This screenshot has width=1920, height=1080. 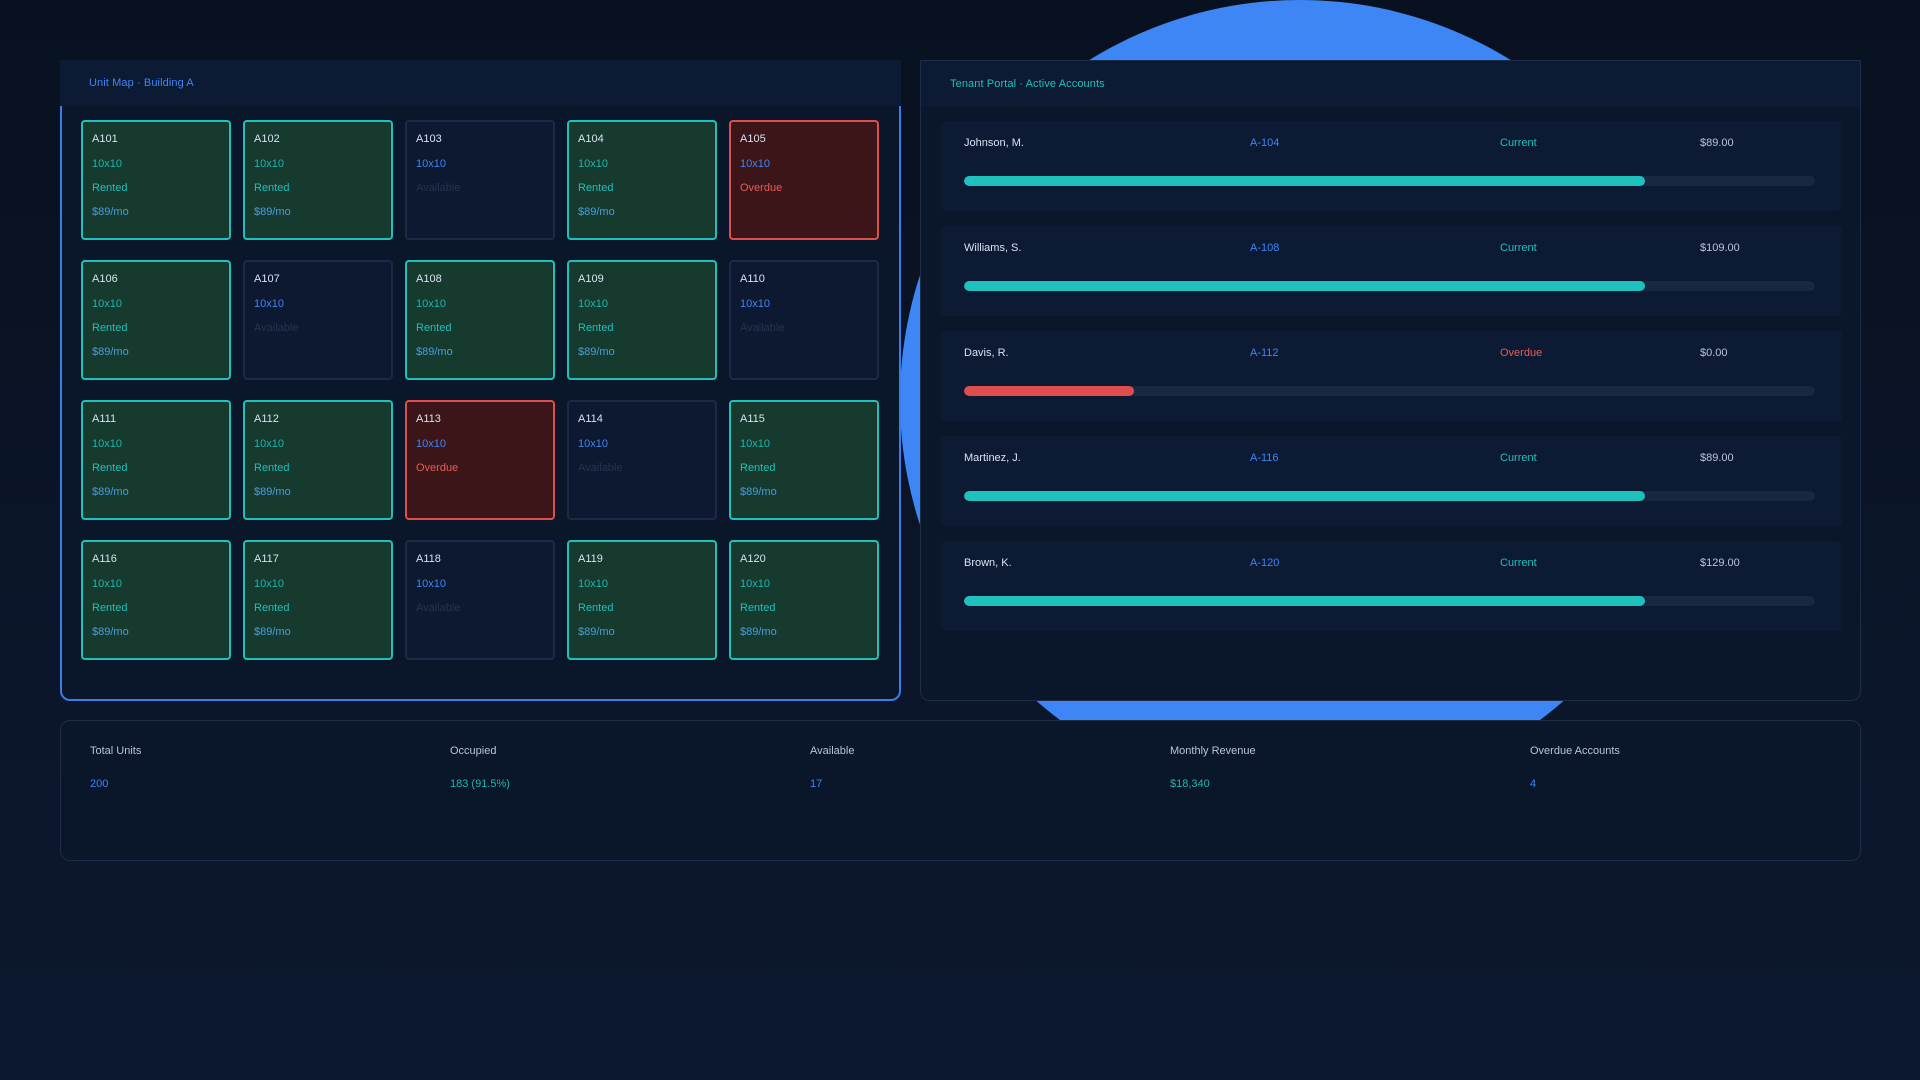 I want to click on unit-id: A116, so click(x=104, y=559).